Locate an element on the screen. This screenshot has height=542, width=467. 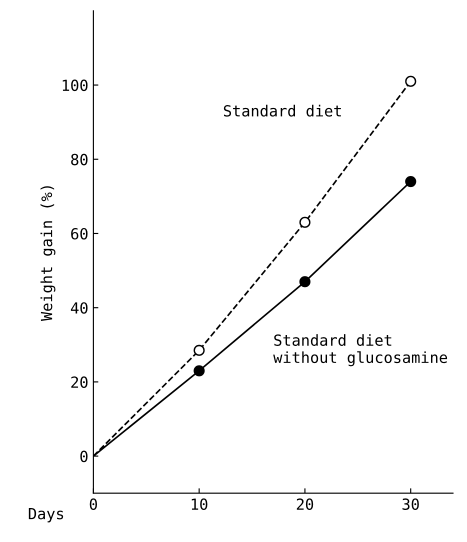
y-axis-title: Weight gain (%) is located at coordinates (48, 254).